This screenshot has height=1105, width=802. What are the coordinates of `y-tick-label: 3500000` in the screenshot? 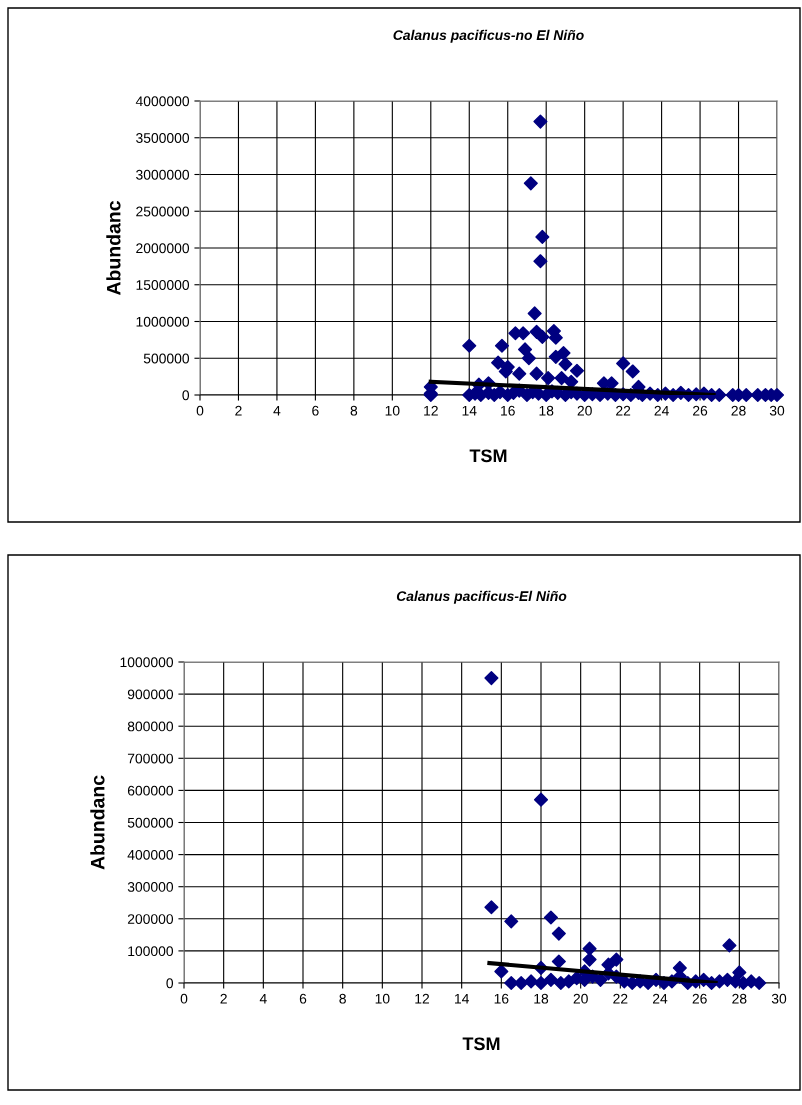 It's located at (163, 138).